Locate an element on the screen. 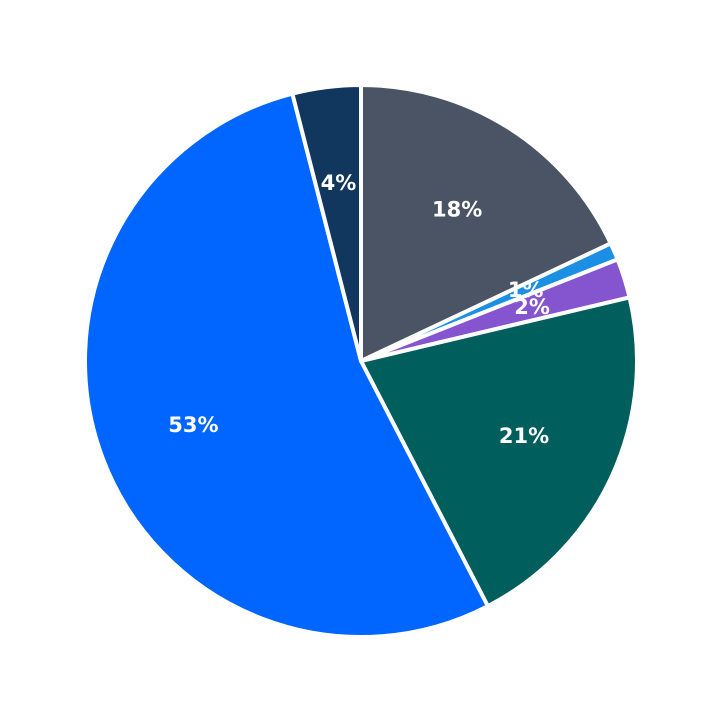 The width and height of the screenshot is (723, 723). slice-percent-label: 1% is located at coordinates (526, 290).